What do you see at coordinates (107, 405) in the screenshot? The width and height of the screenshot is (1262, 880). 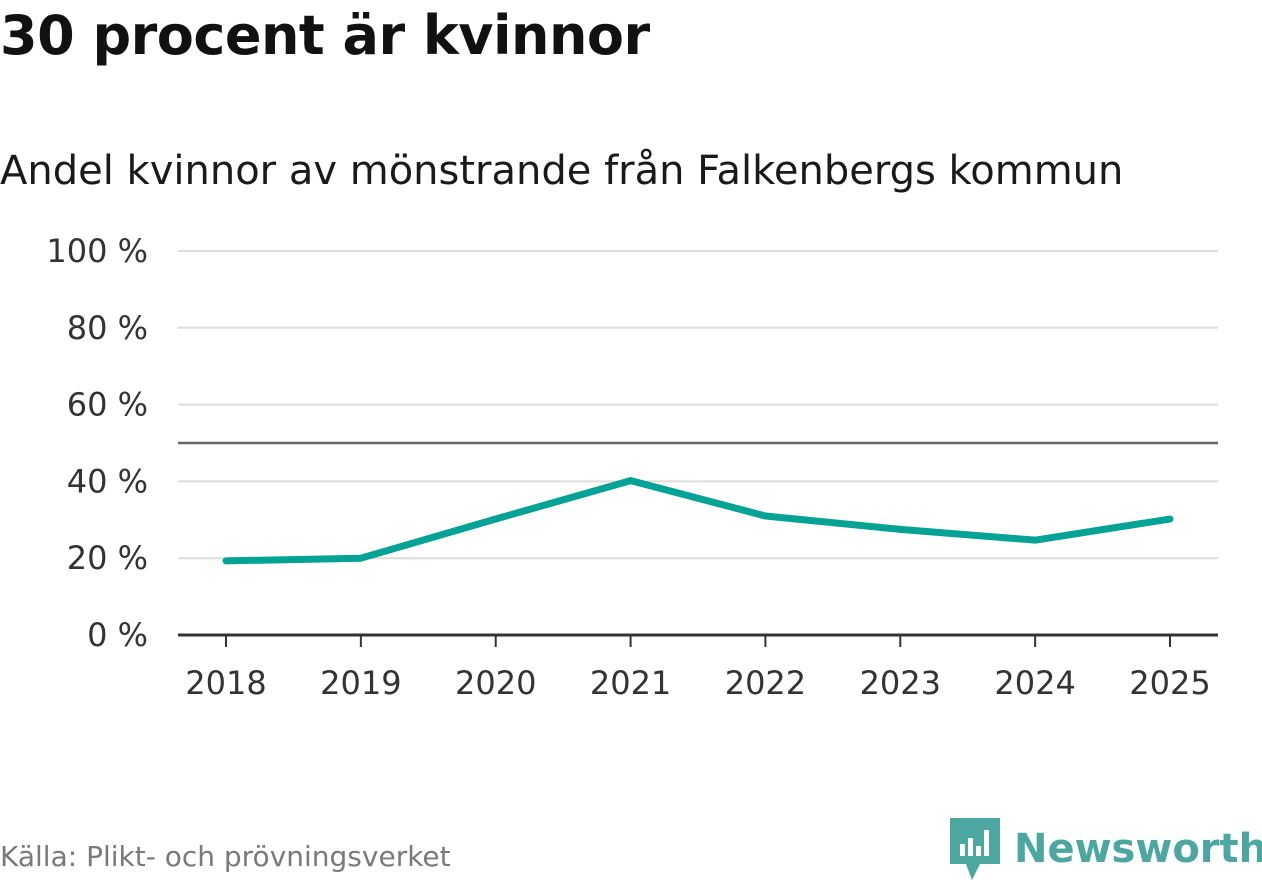 I see `y-tick-label-60: 60 %` at bounding box center [107, 405].